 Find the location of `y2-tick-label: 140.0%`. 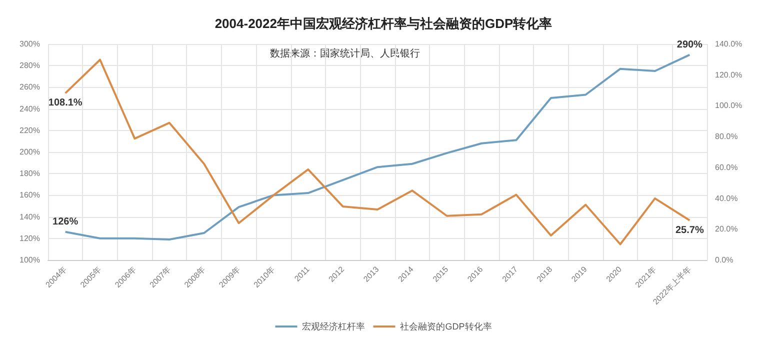

y2-tick-label: 140.0% is located at coordinates (728, 44).